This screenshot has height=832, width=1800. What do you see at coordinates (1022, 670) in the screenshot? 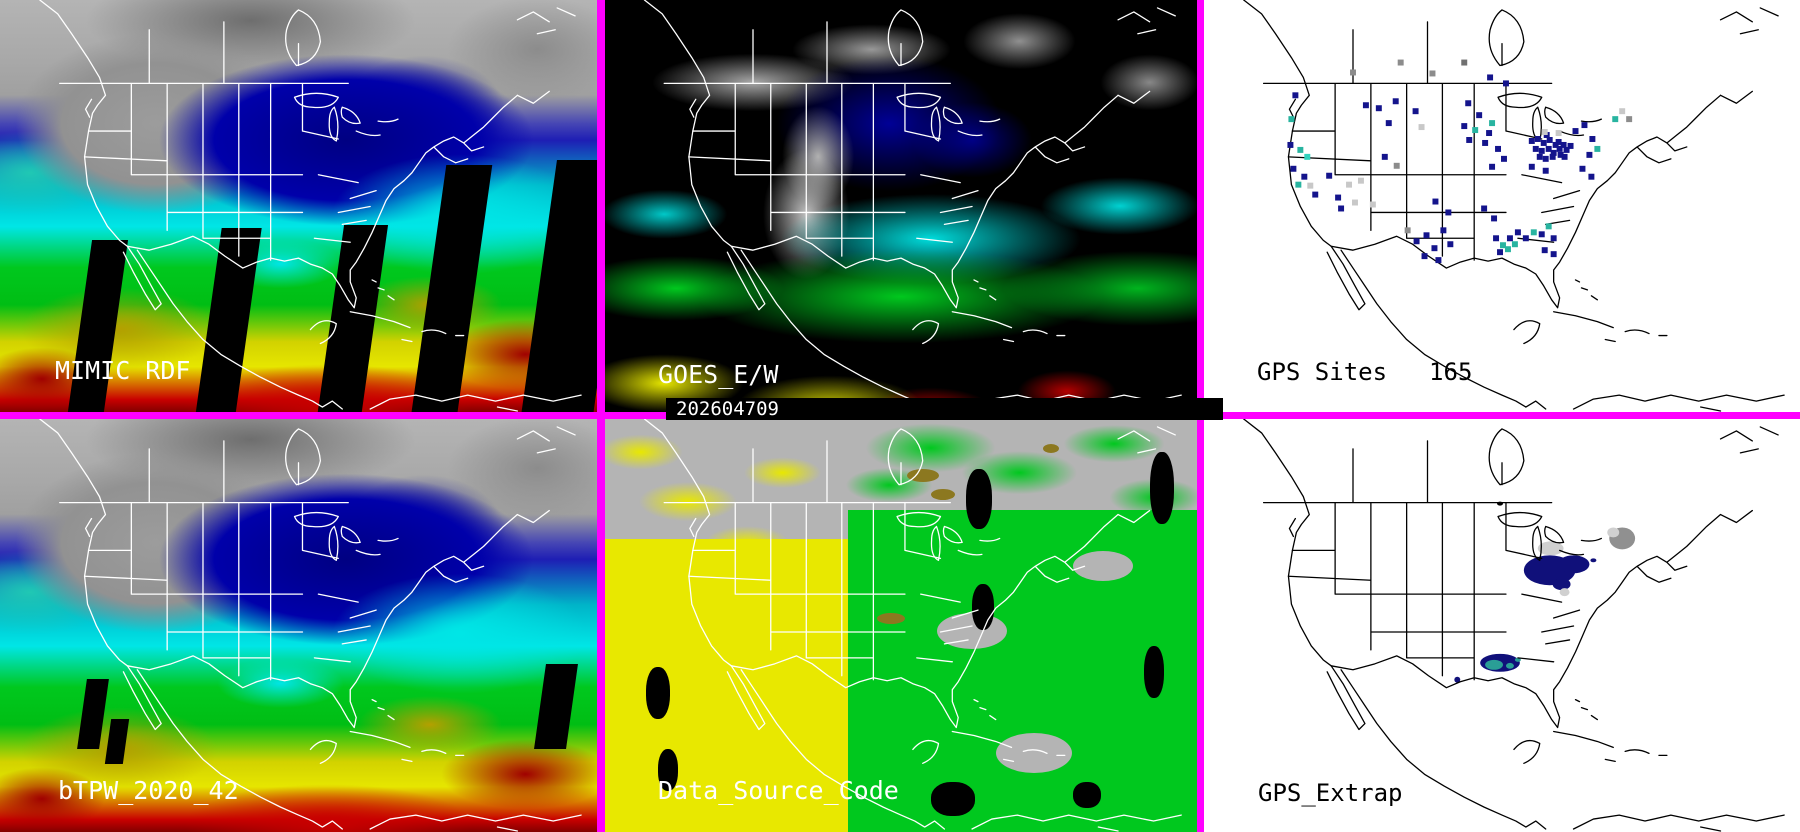
I see `goes-east-coverage-region` at bounding box center [1022, 670].